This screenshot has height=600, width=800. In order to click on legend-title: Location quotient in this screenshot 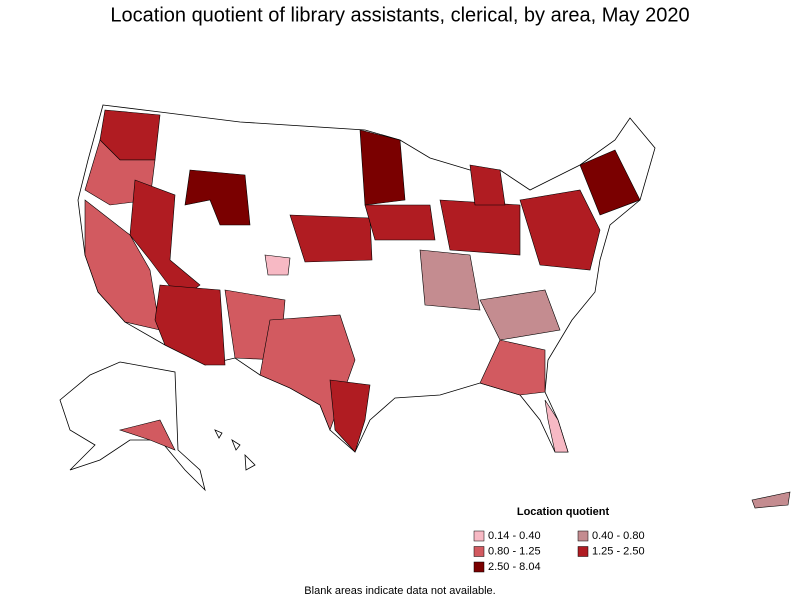, I will do `click(563, 512)`.